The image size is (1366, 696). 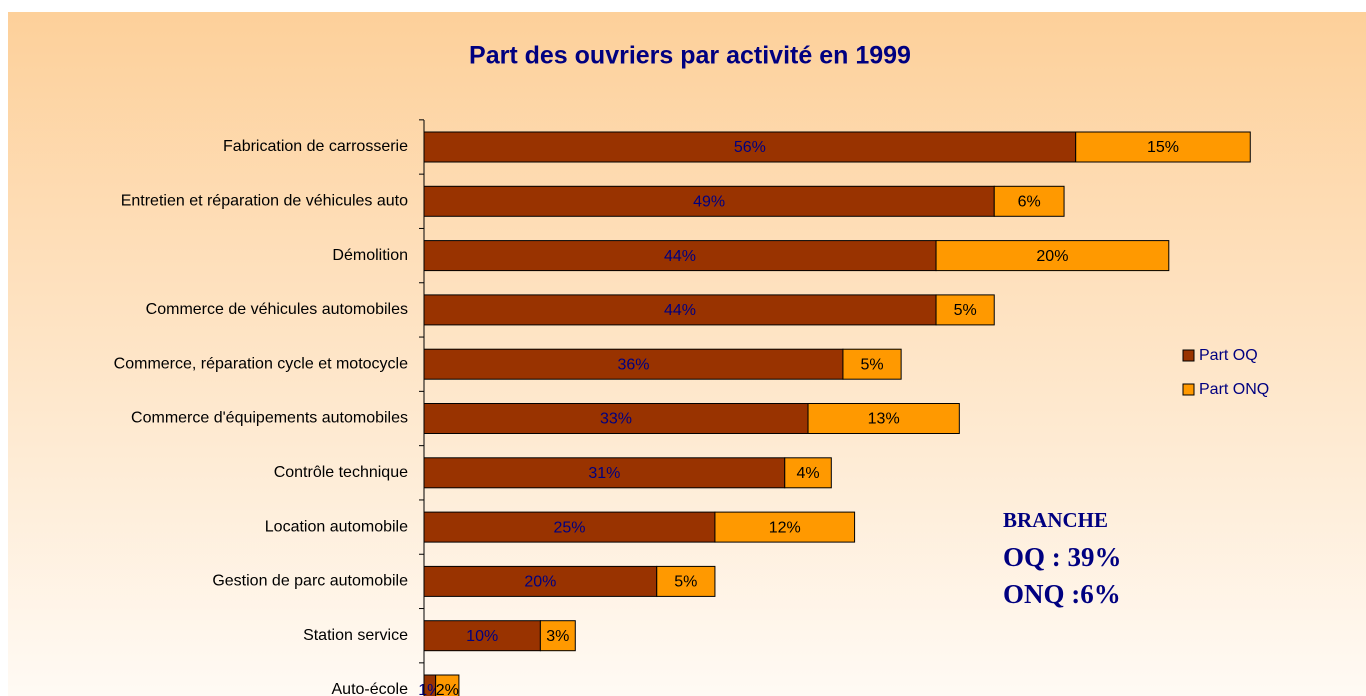 I want to click on data-label: 12%, so click(x=785, y=527).